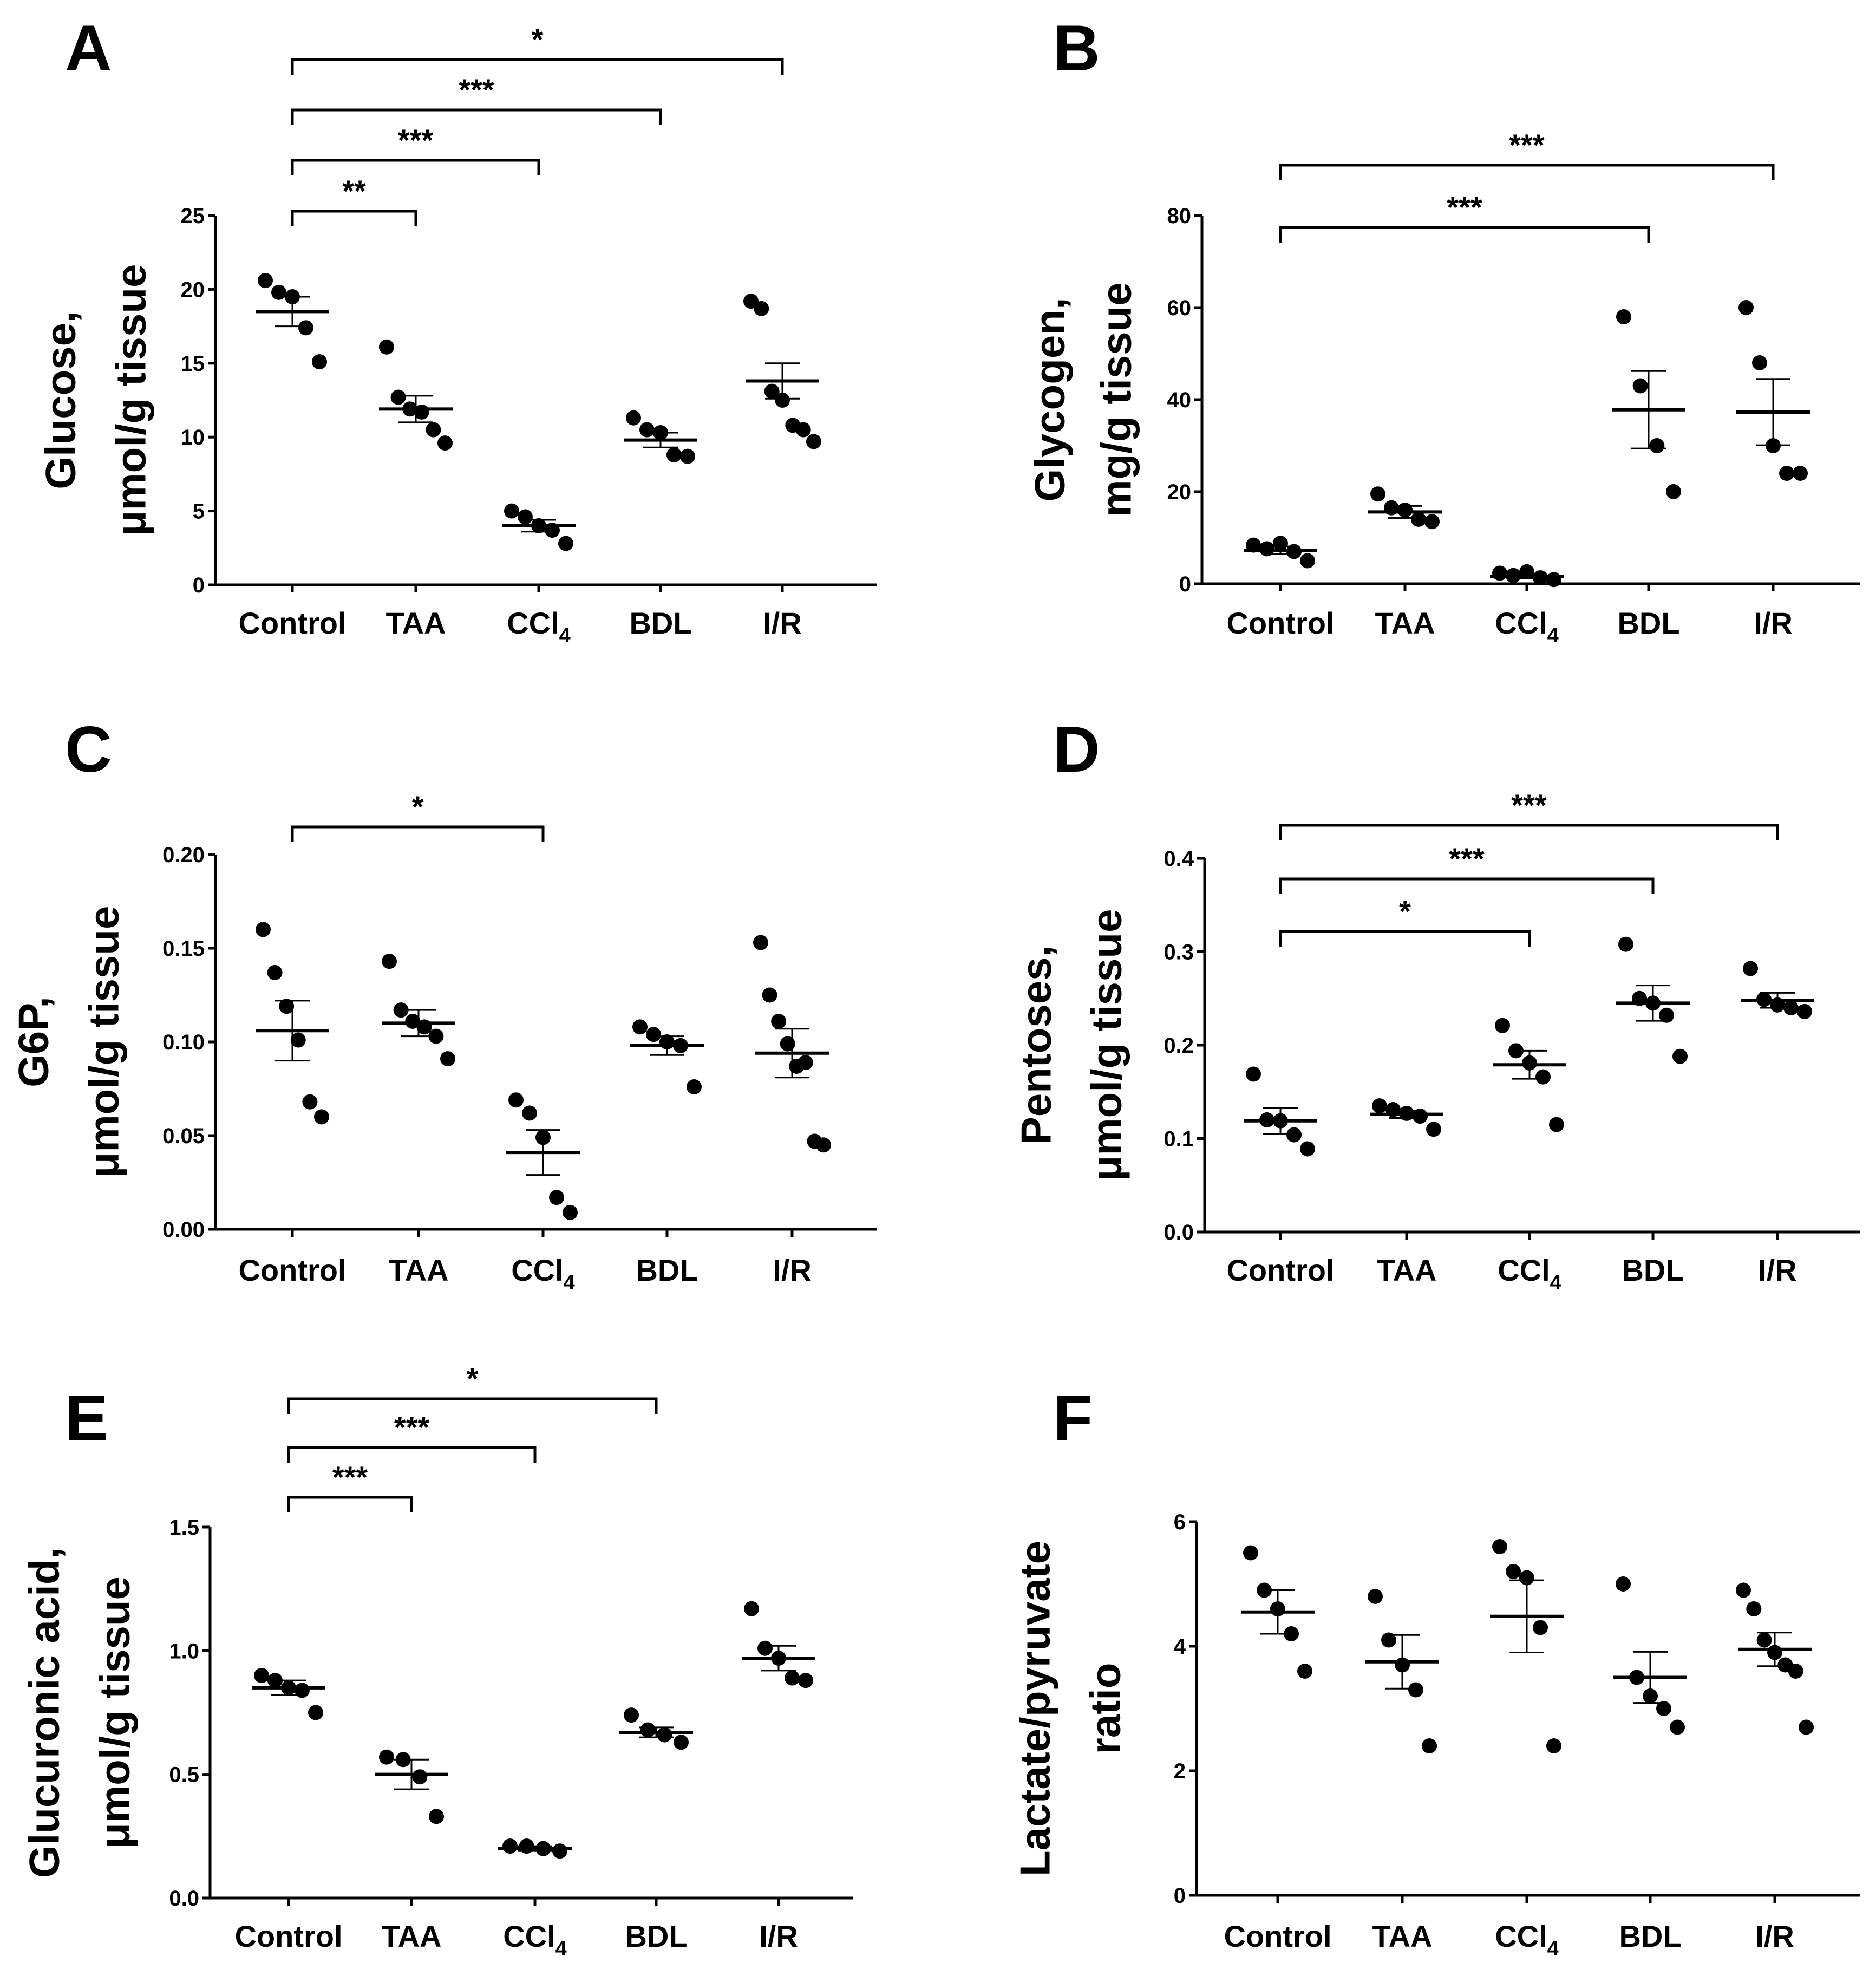 The image size is (1876, 1969). I want to click on panel-letter: A, so click(88, 48).